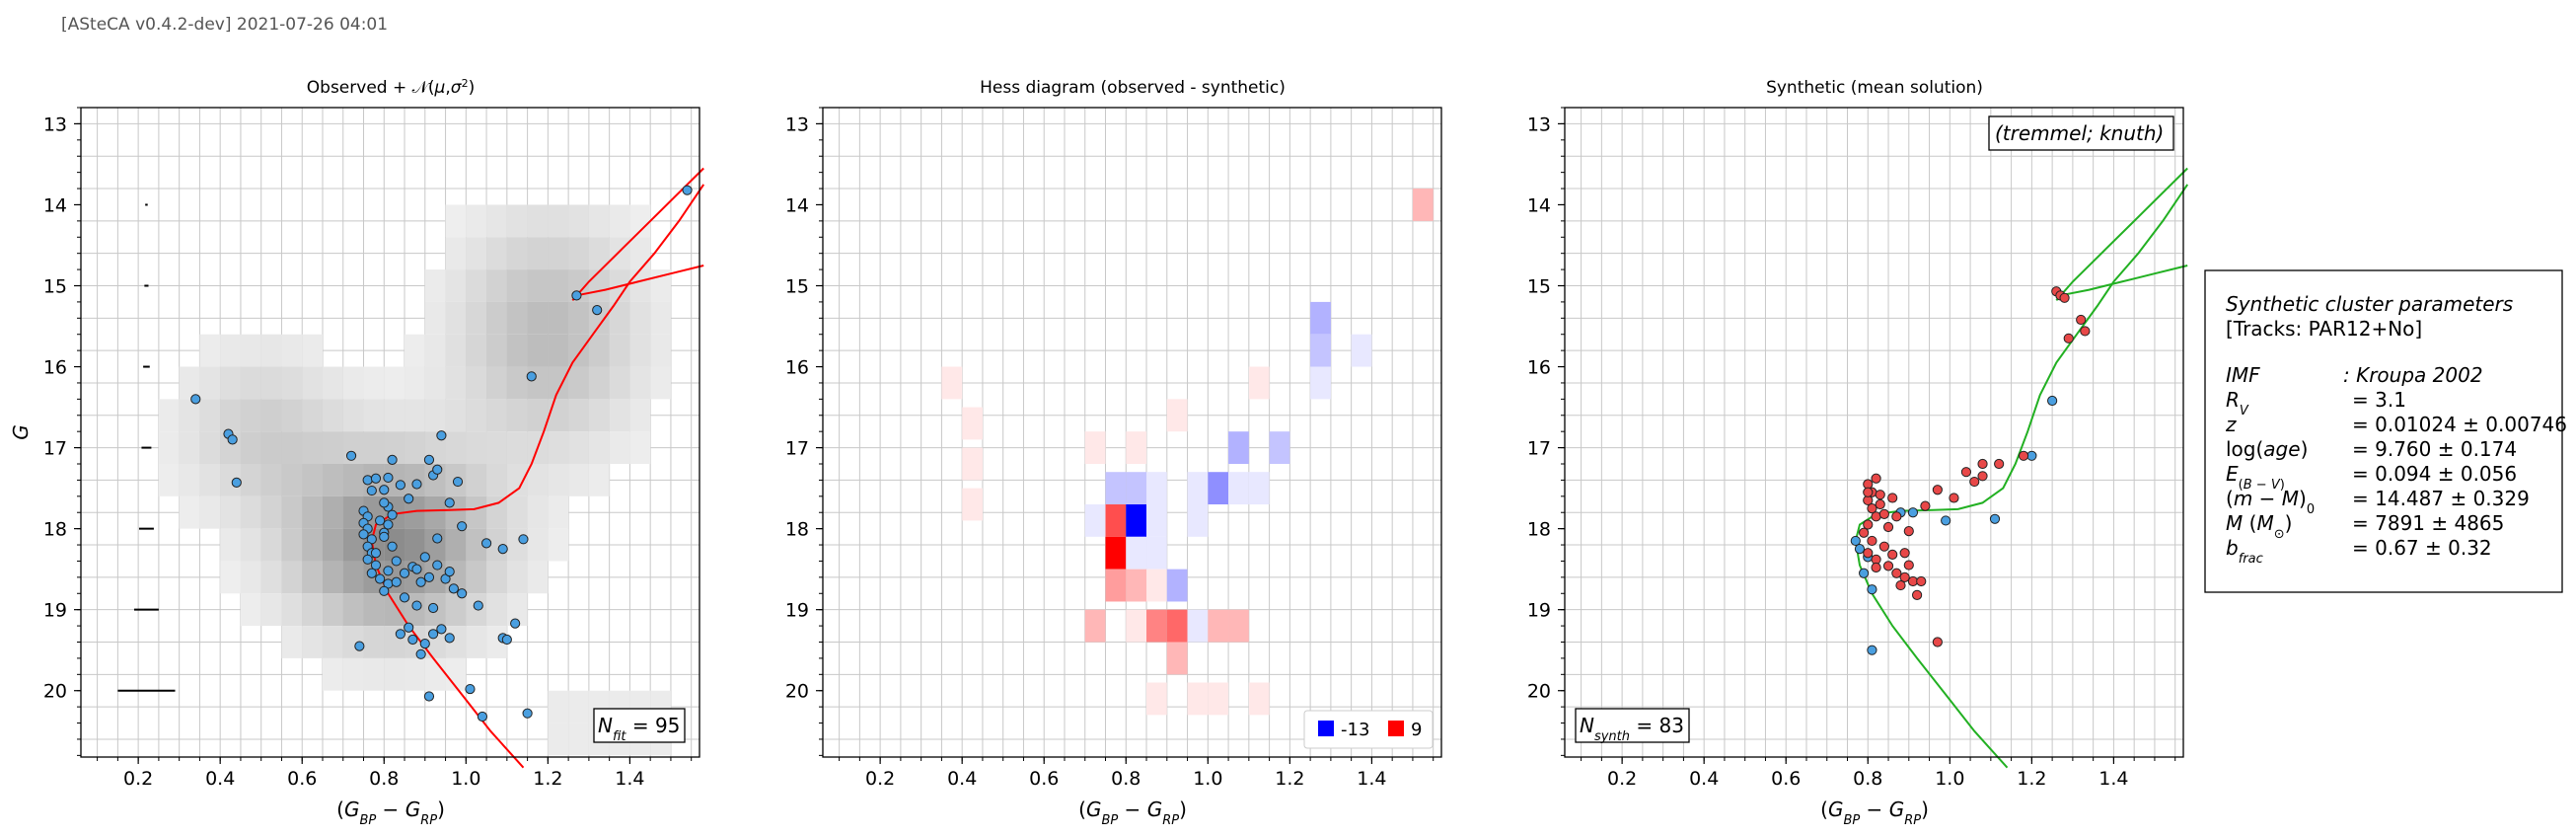  What do you see at coordinates (2243, 375) in the screenshot?
I see `param-label-imf: IMF` at bounding box center [2243, 375].